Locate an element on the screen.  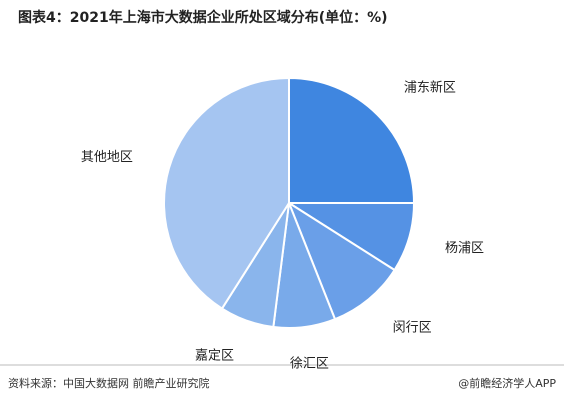
slice-label: 浦东新区 is located at coordinates (430, 88).